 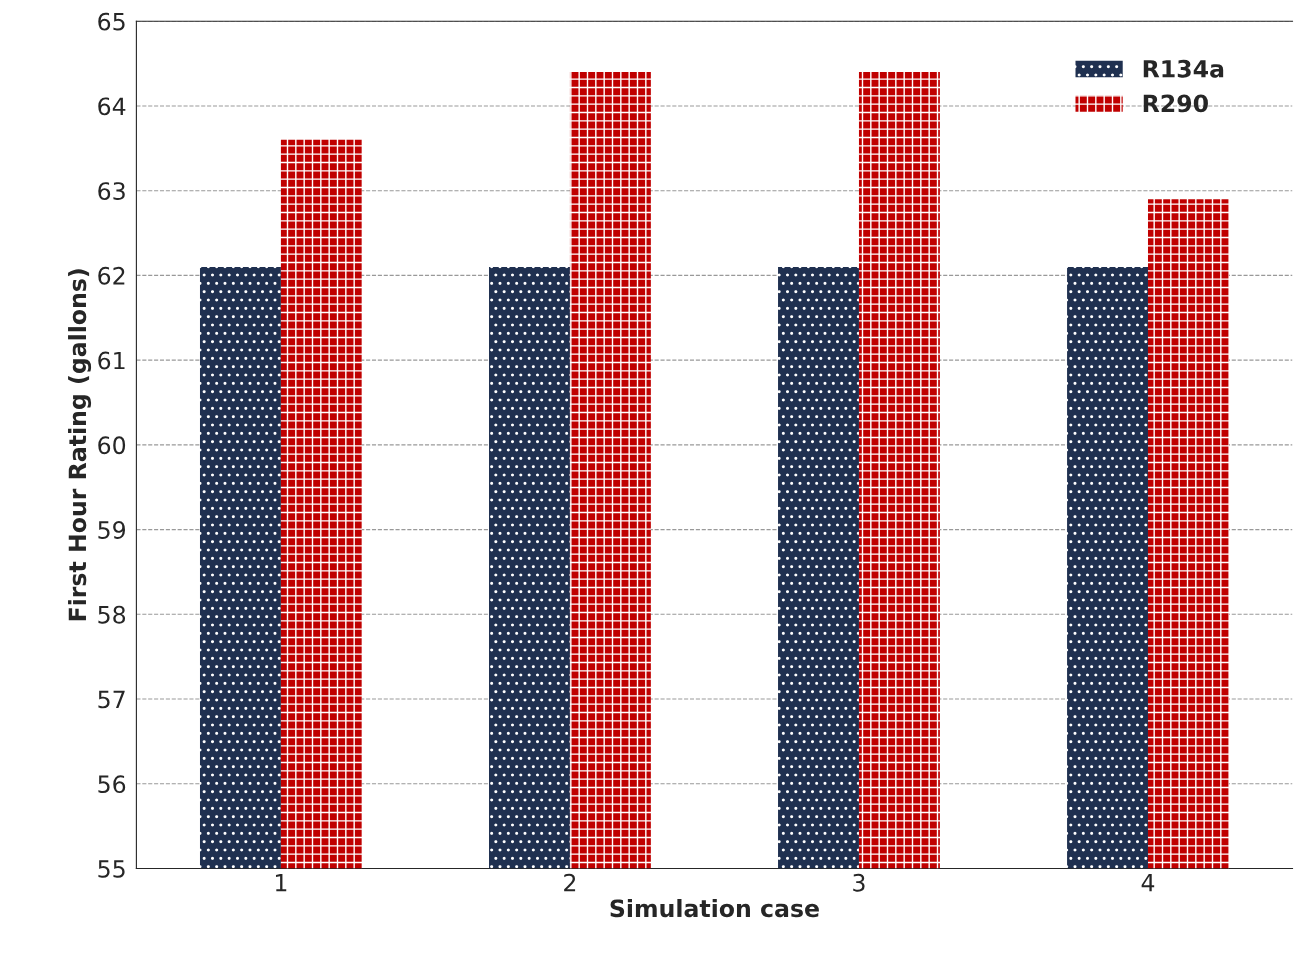 I want to click on x-axis-title: Simulation case, so click(x=714, y=908).